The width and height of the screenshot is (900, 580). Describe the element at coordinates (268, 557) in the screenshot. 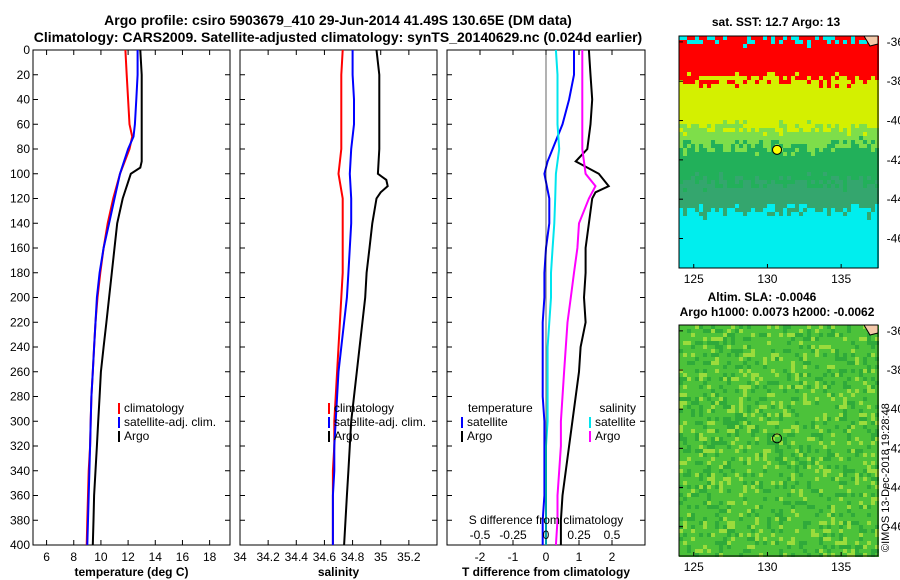

I see `x-tick-label: 34.2` at that location.